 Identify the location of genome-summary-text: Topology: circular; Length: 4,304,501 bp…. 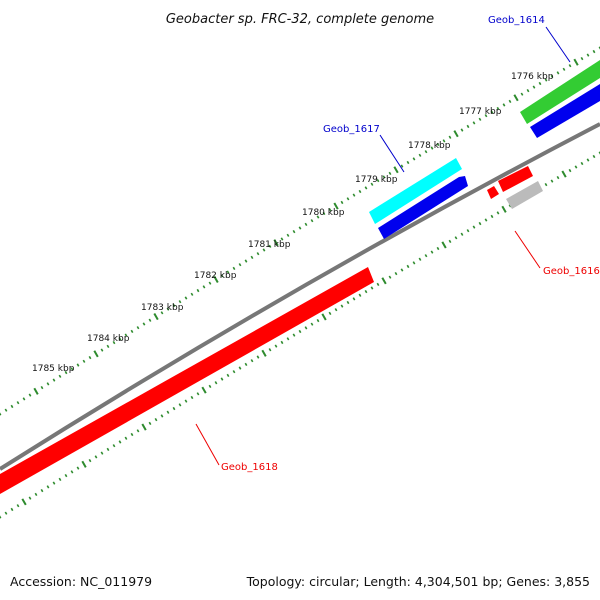
(418, 581).